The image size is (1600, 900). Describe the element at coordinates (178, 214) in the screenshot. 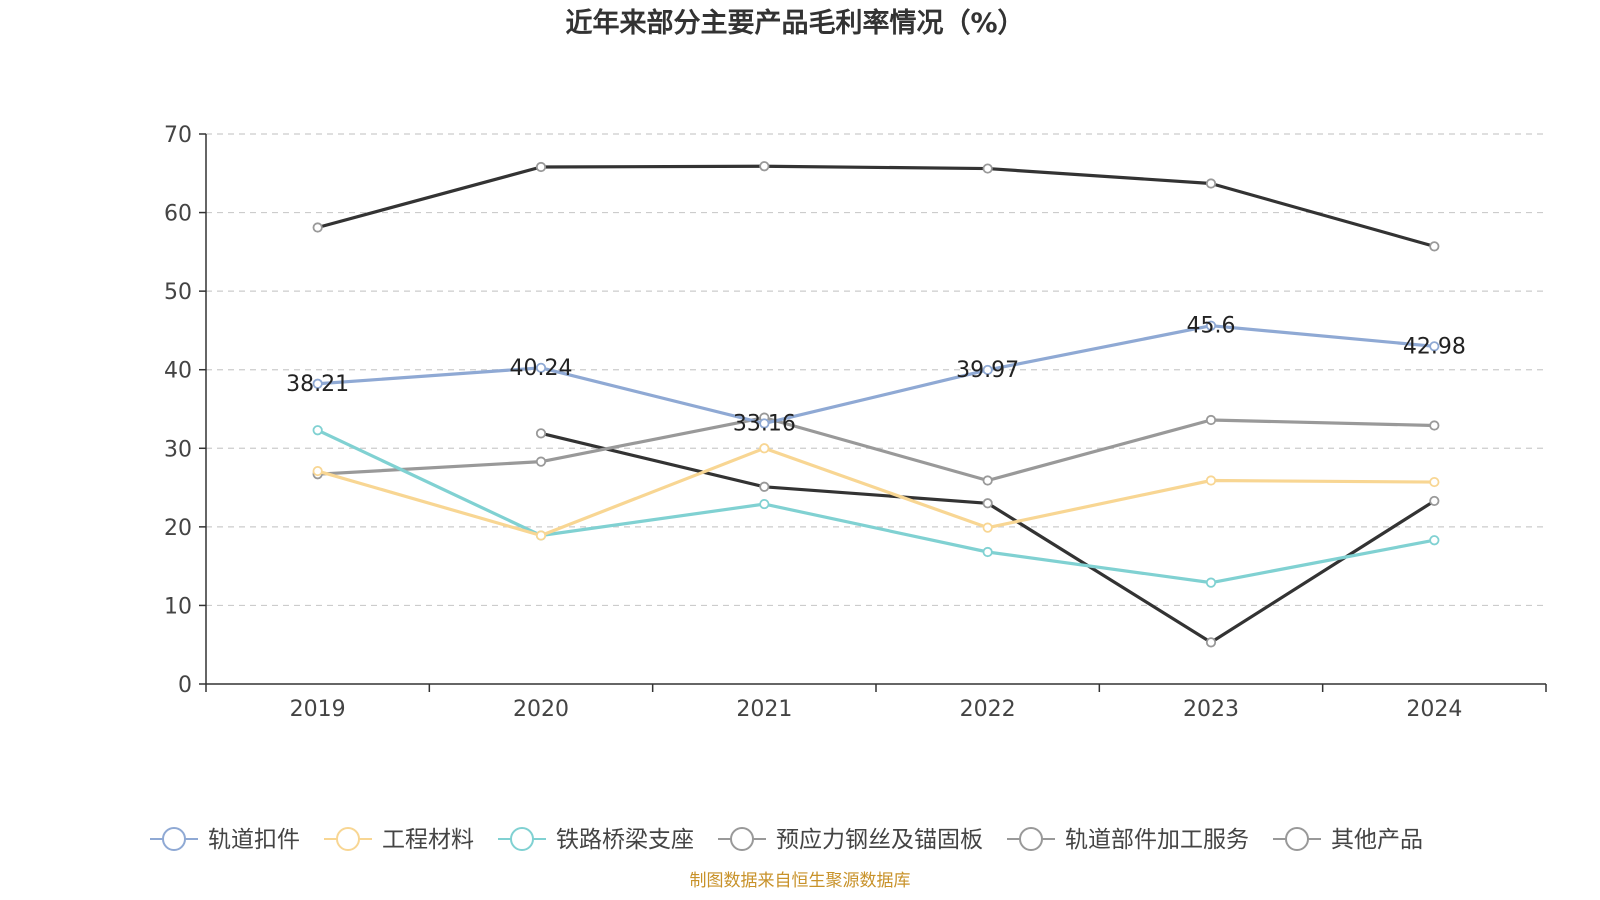

I see `y-tick-label: 60` at that location.